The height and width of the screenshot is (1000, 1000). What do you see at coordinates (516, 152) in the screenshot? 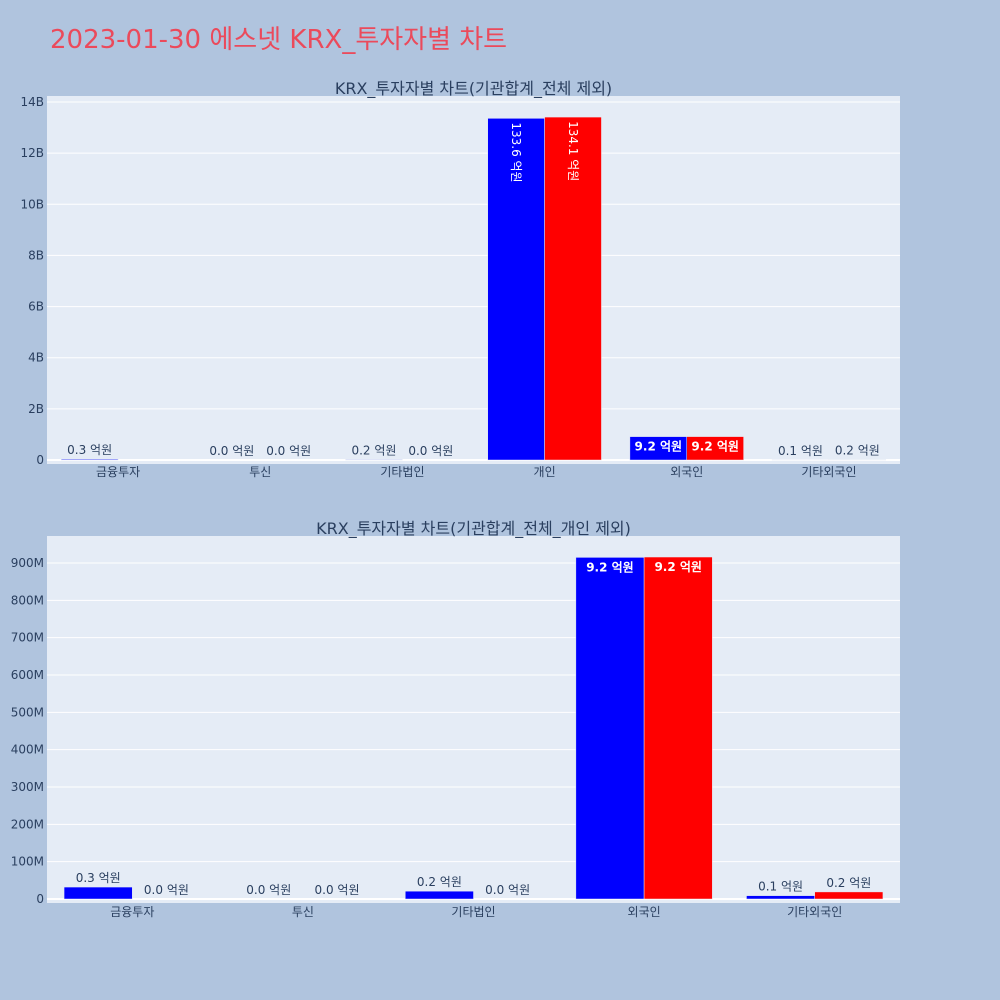
I see `bar-value-label: 133.6 억원` at bounding box center [516, 152].